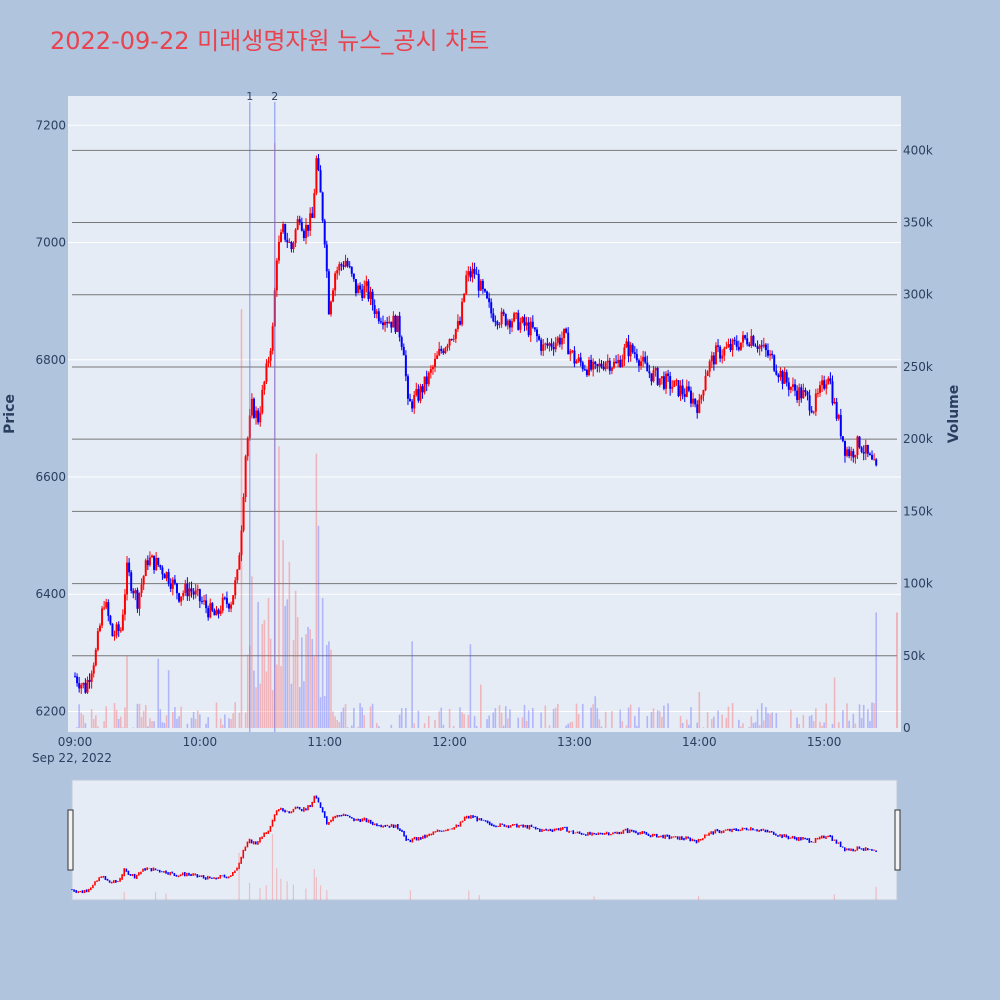  What do you see at coordinates (50, 418) in the screenshot?
I see `price-axis: 6200 6400 6600 6800 7000 7200` at bounding box center [50, 418].